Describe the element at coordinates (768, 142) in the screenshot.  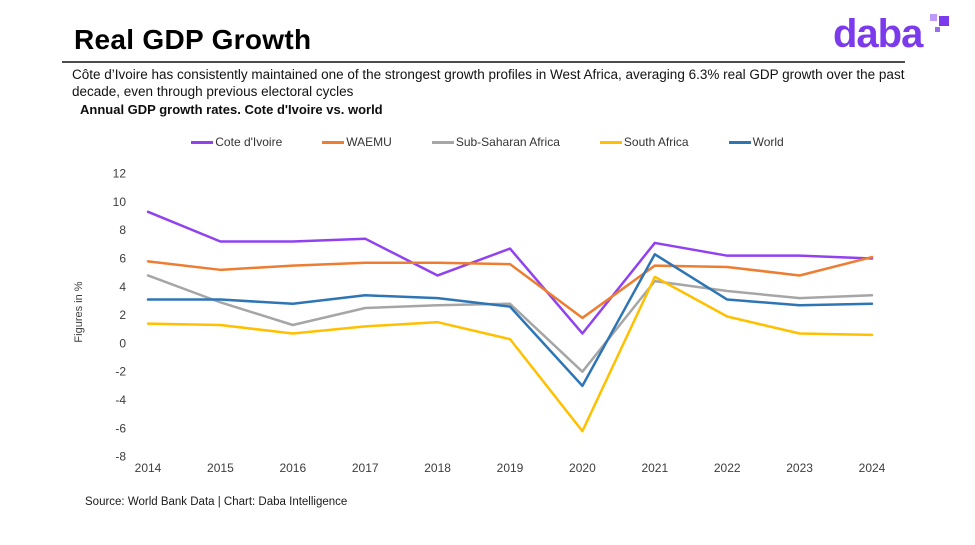
I see `legend-label: World` at that location.